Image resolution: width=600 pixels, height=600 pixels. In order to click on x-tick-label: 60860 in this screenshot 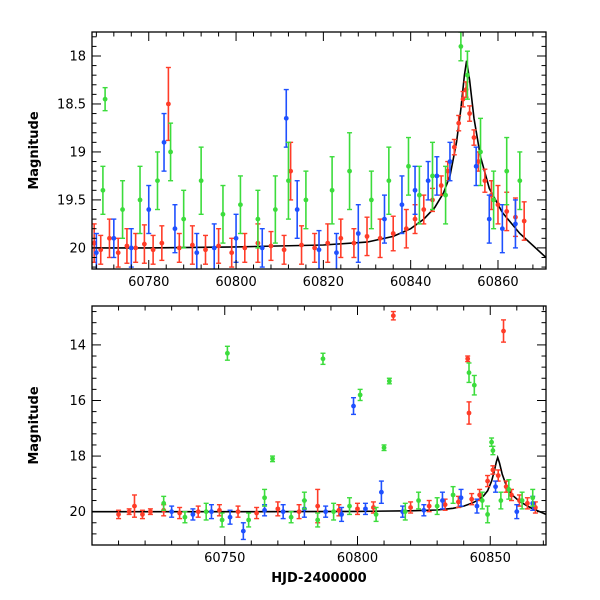, I will do `click(497, 282)`.